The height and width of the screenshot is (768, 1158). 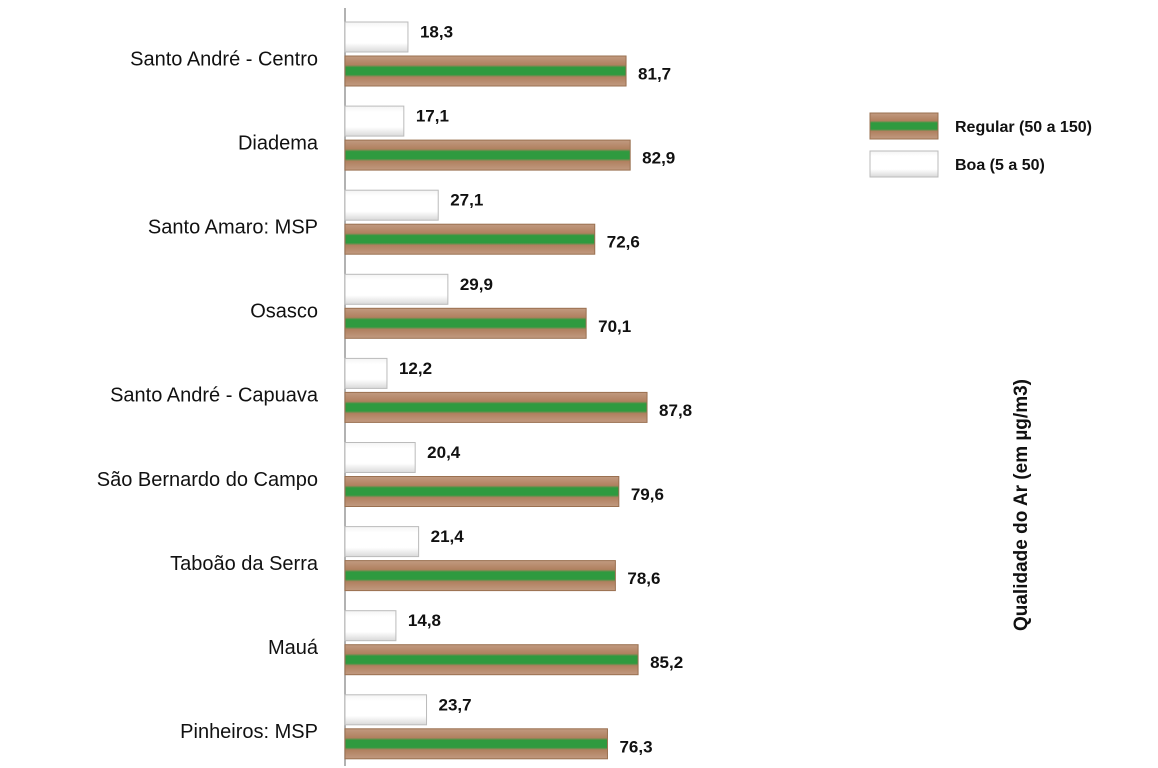 I want to click on value-label: 27,1, so click(x=466, y=200).